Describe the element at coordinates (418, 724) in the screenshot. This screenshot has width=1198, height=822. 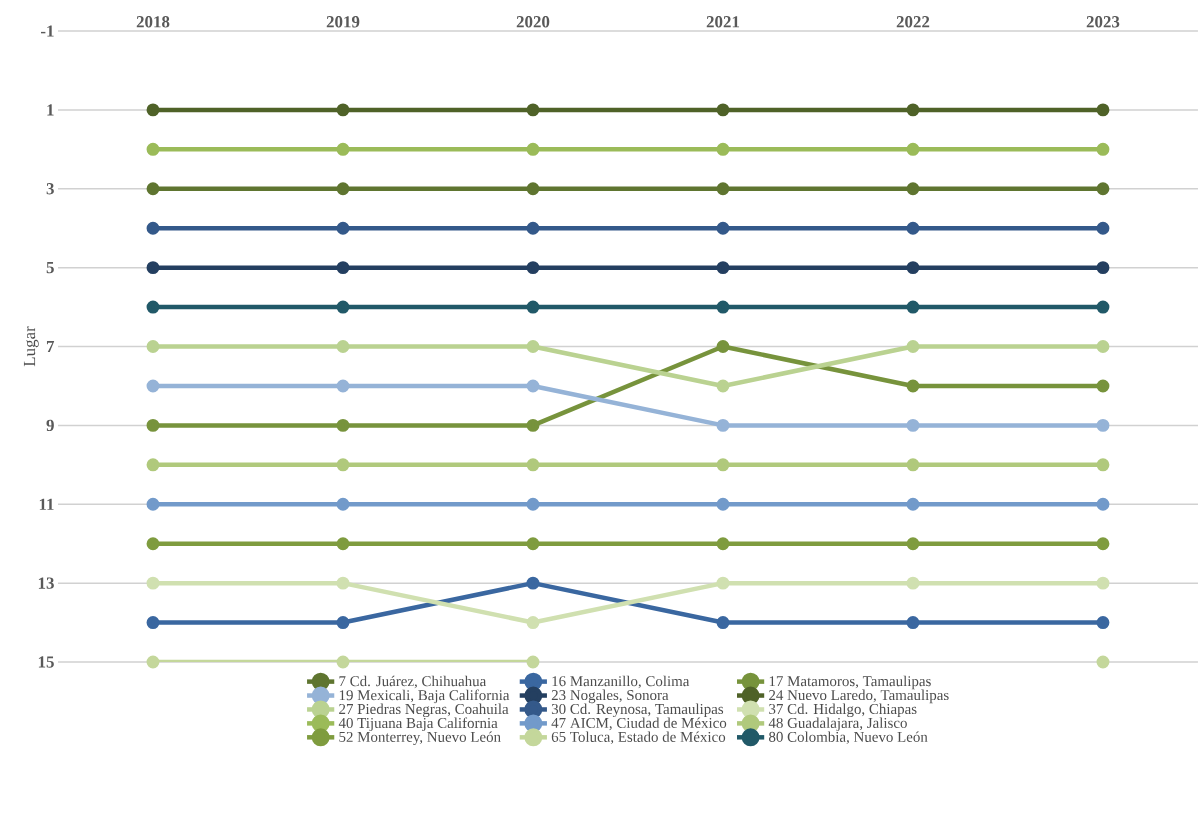
I see `legend-label: 40 Tijuana Baja California` at that location.